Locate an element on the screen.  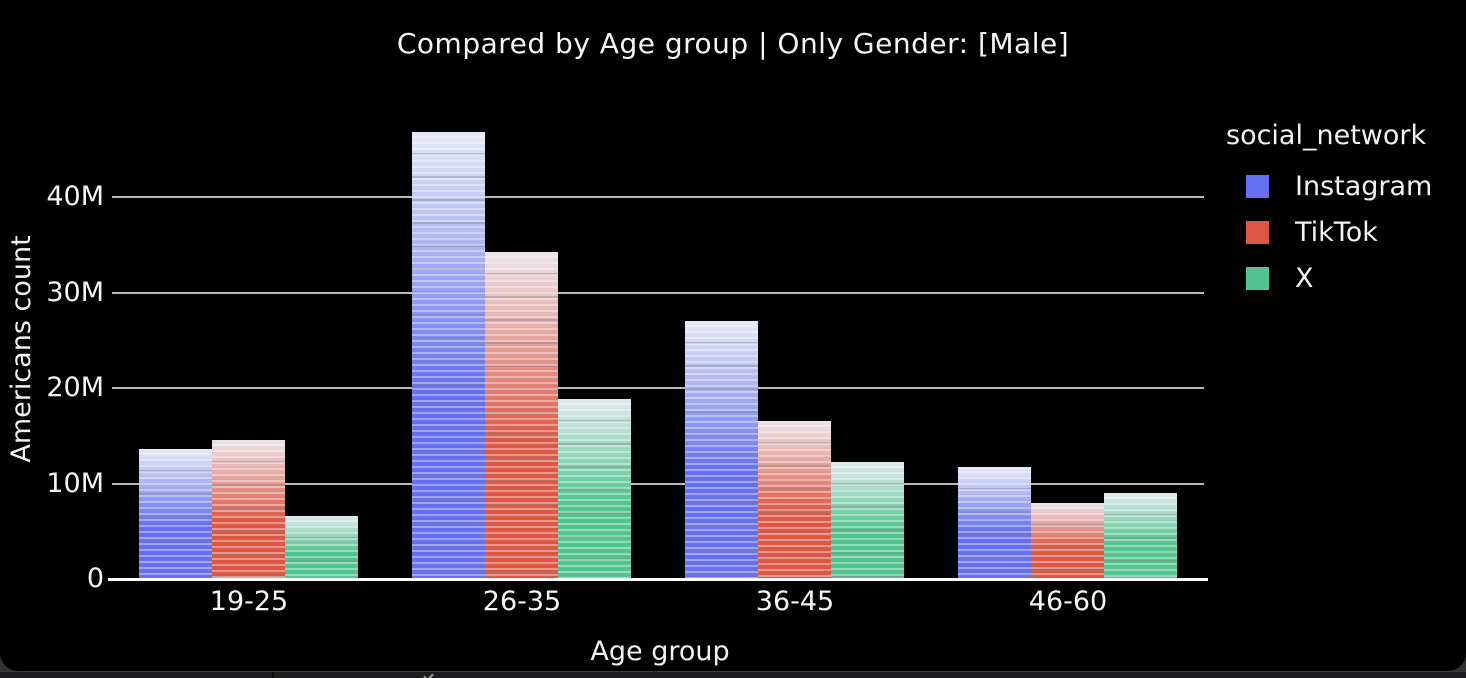
legend-items: Instagram TikTok X is located at coordinates (1344, 232).